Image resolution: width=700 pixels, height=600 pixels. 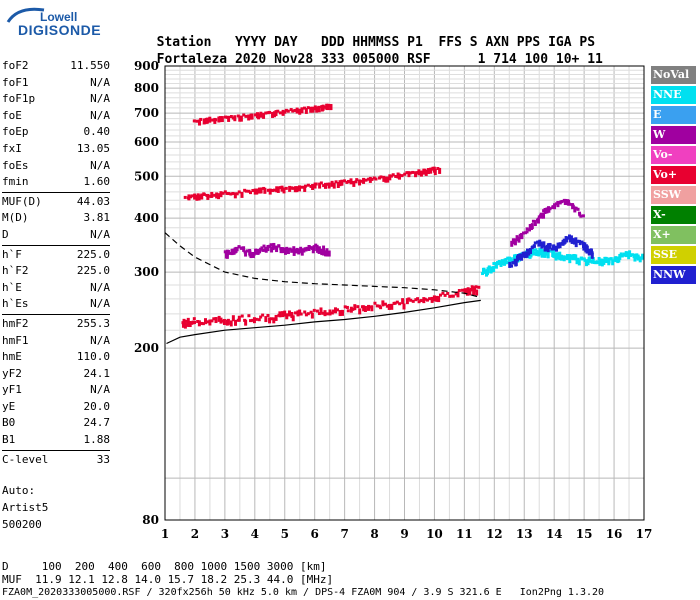 I want to click on x-tick-labels: 1 2 3 4 5 6 7 8 9 10 11 12 13 14 15 16 17, so click(x=407, y=534).